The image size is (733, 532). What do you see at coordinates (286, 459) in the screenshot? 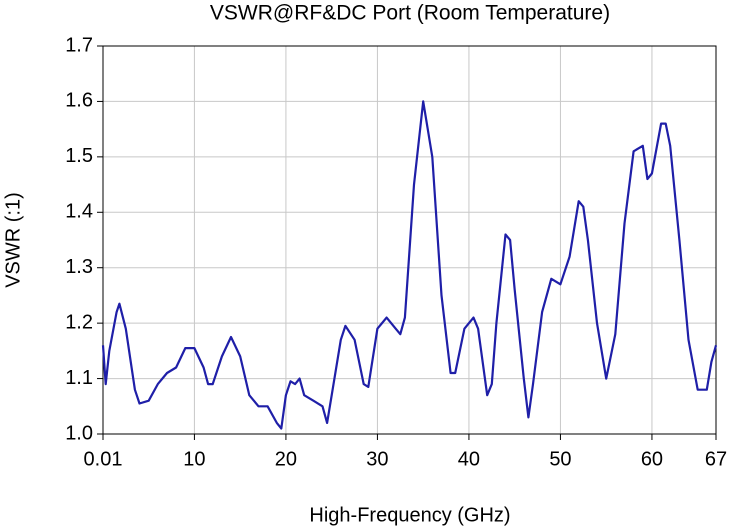
I see `x-tick-label: 20` at bounding box center [286, 459].